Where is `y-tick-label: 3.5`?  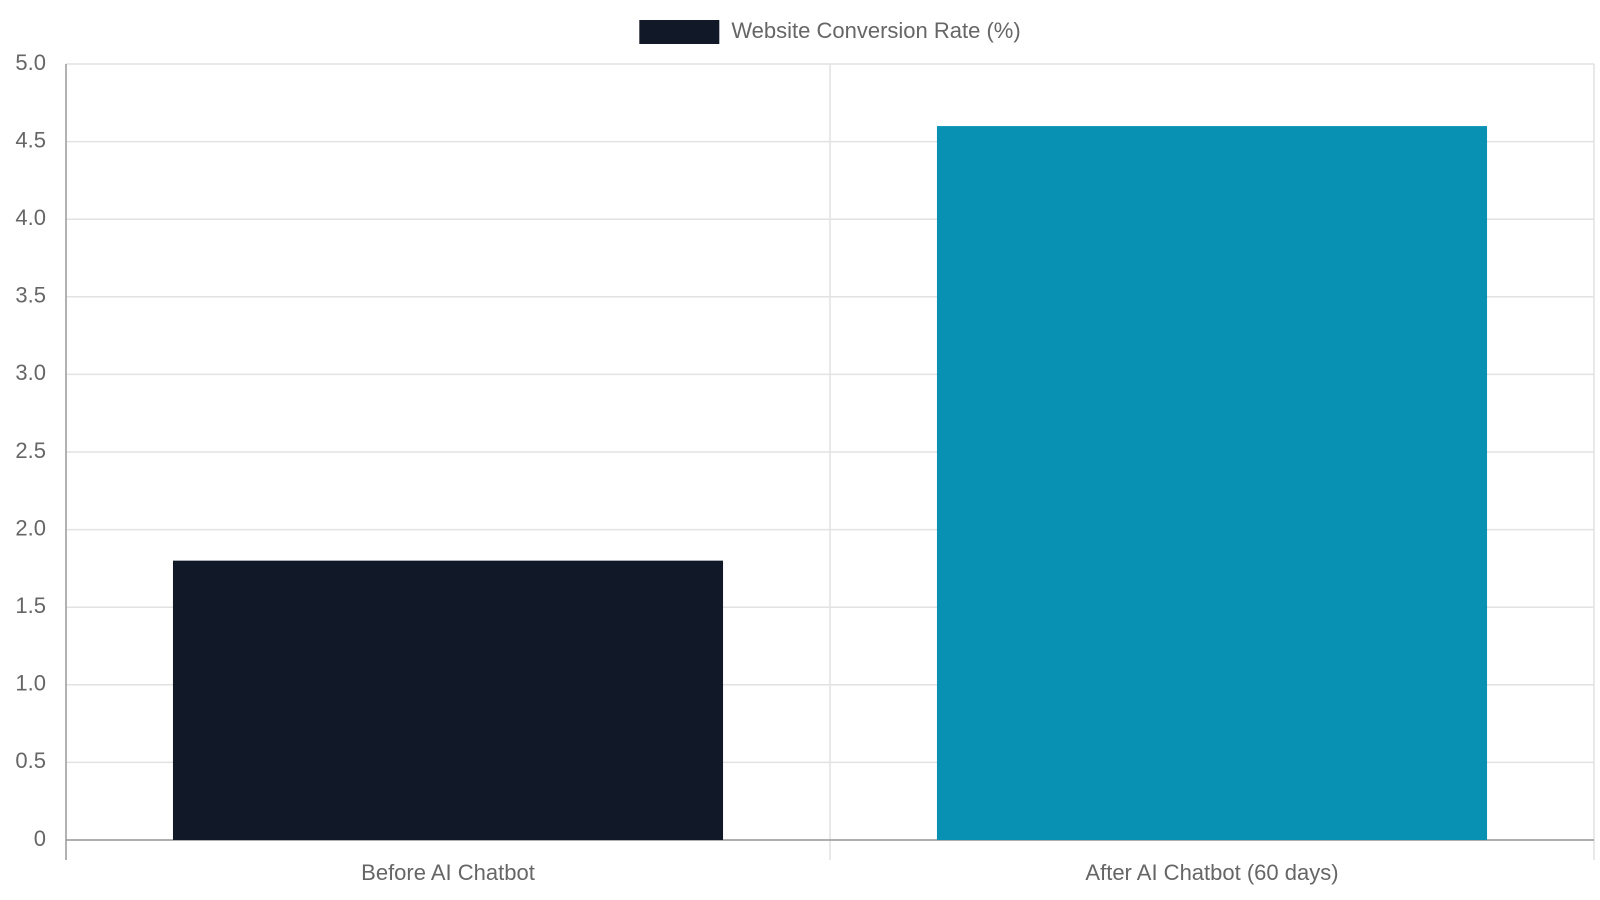
y-tick-label: 3.5 is located at coordinates (30, 295).